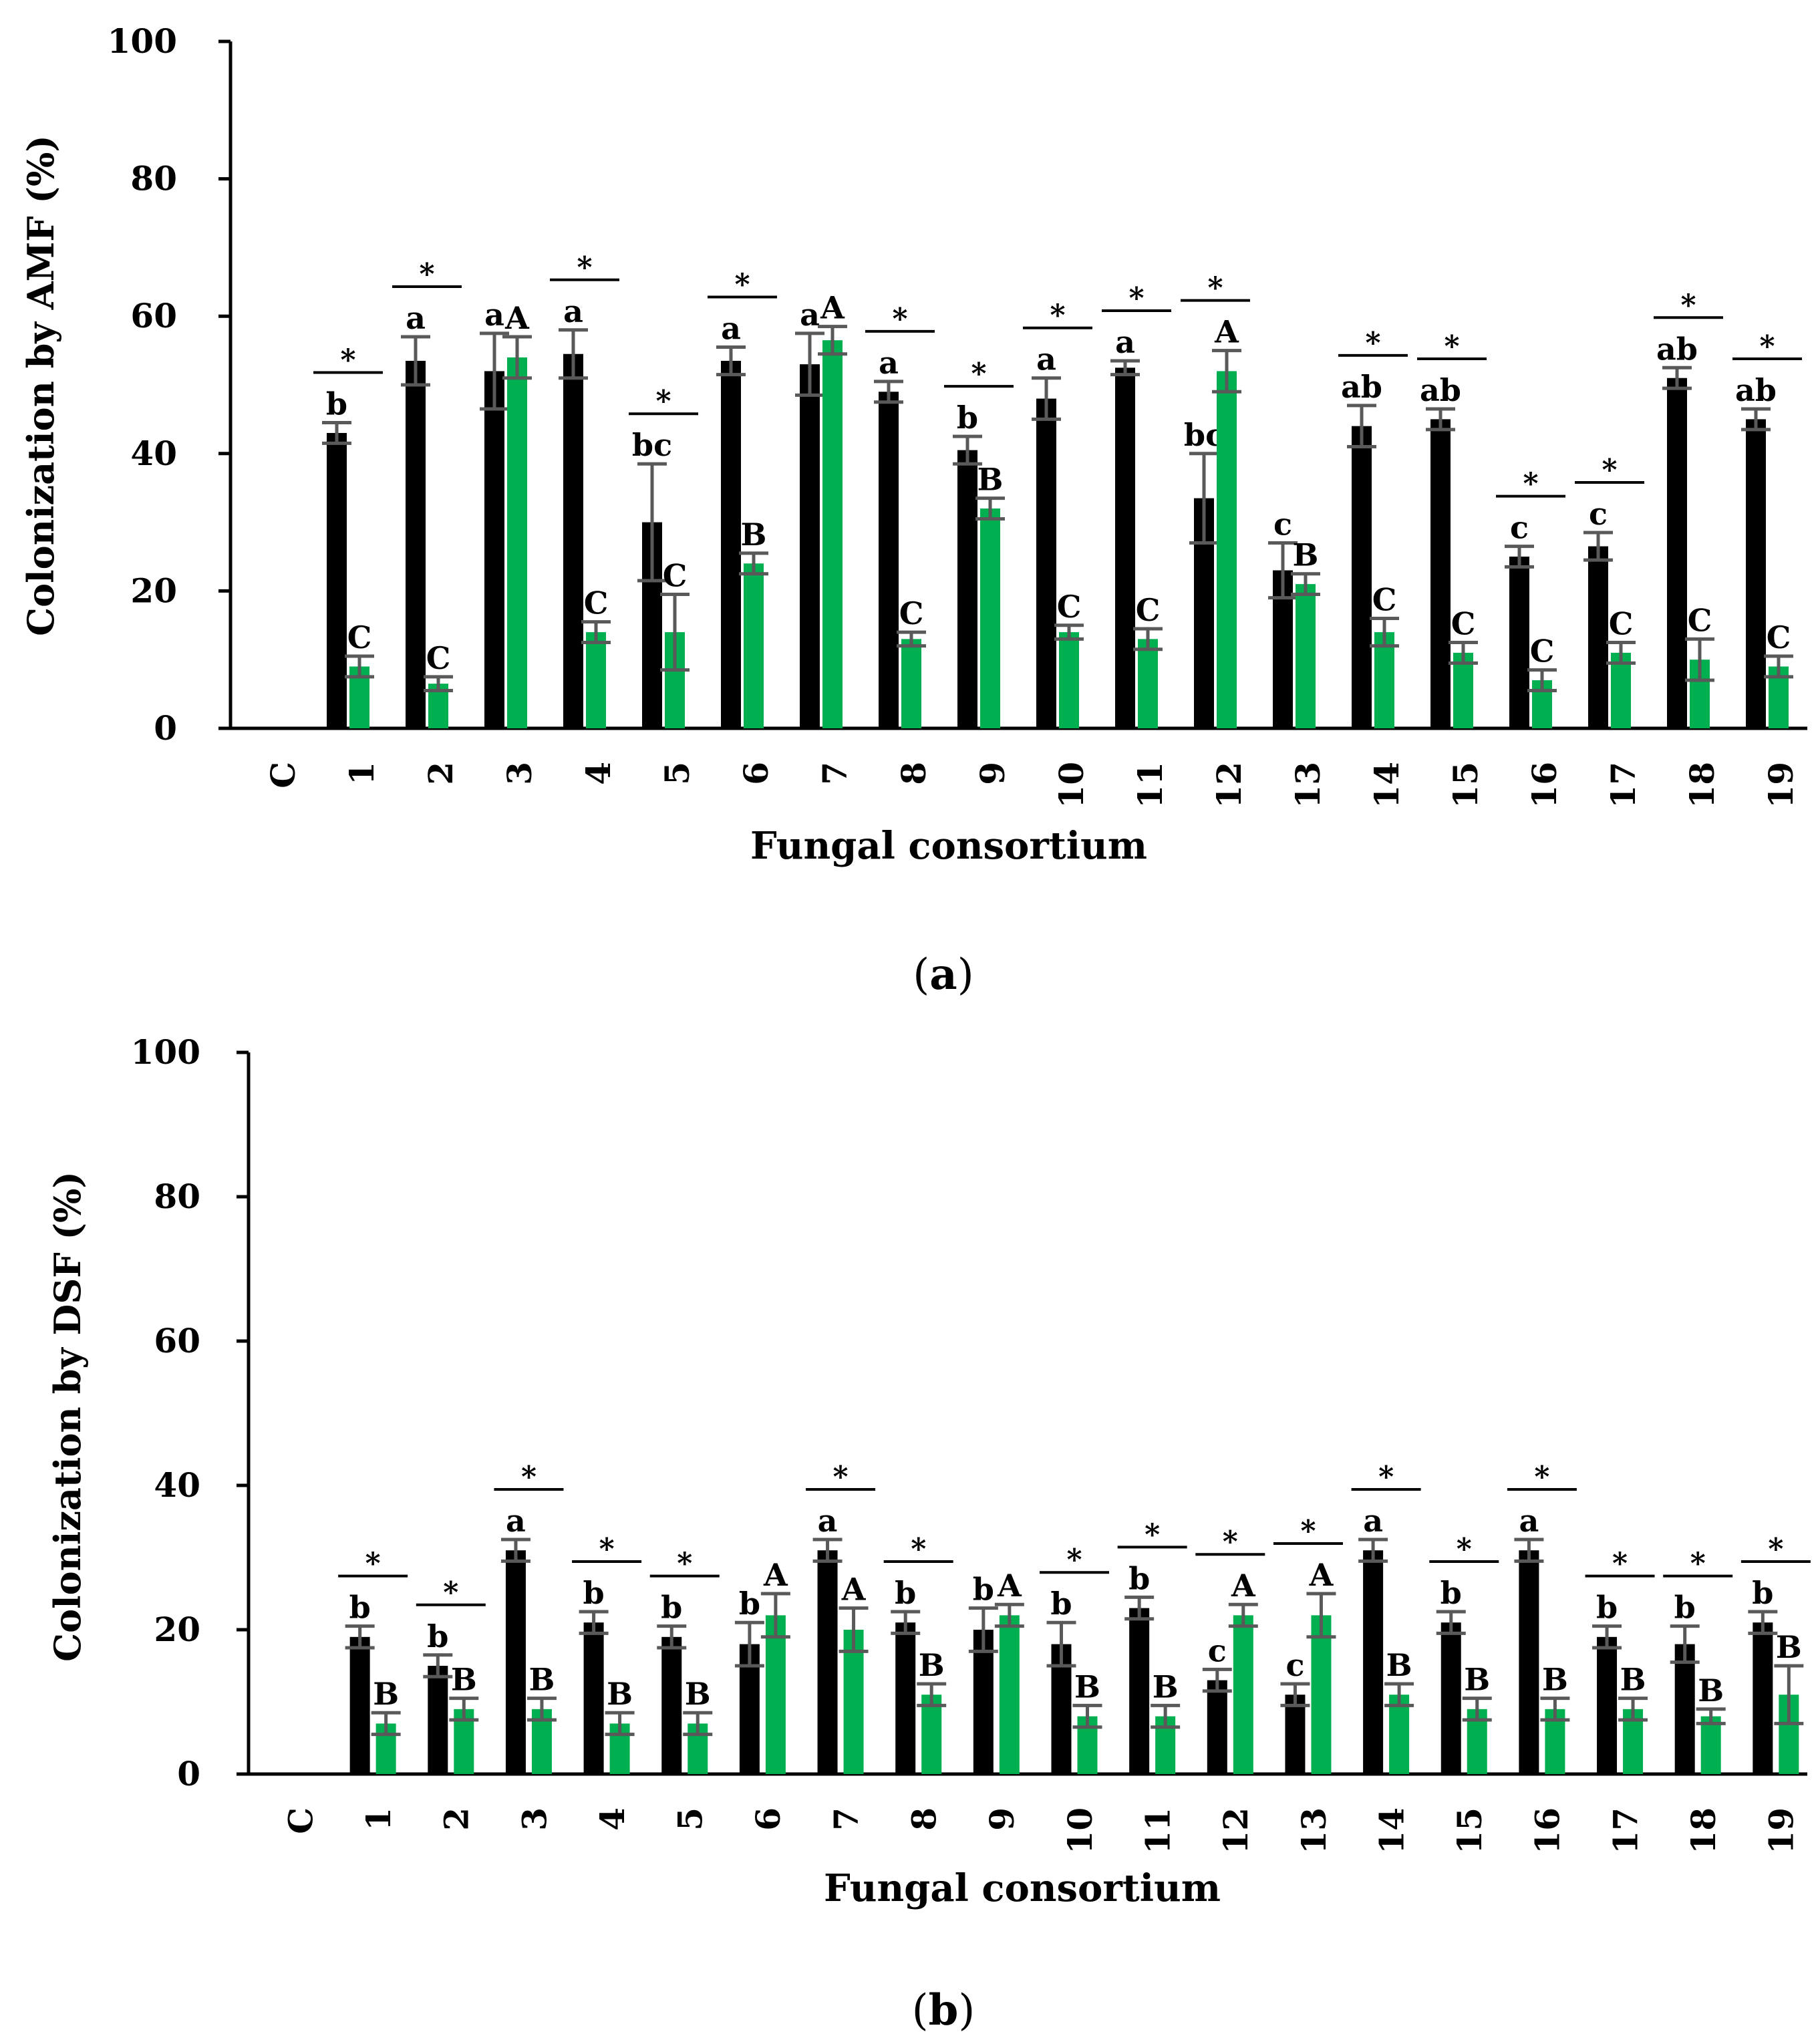 Image resolution: width=1820 pixels, height=2044 pixels. Describe the element at coordinates (1391, 1830) in the screenshot. I see `x-tick-label: 14` at that location.